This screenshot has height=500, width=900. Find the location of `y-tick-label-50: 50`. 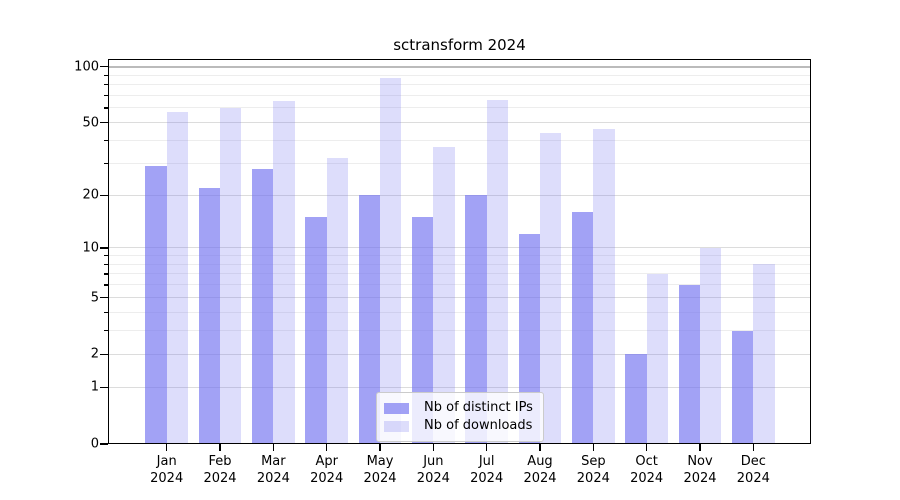

y-tick-label-50: 50 is located at coordinates (90, 123).